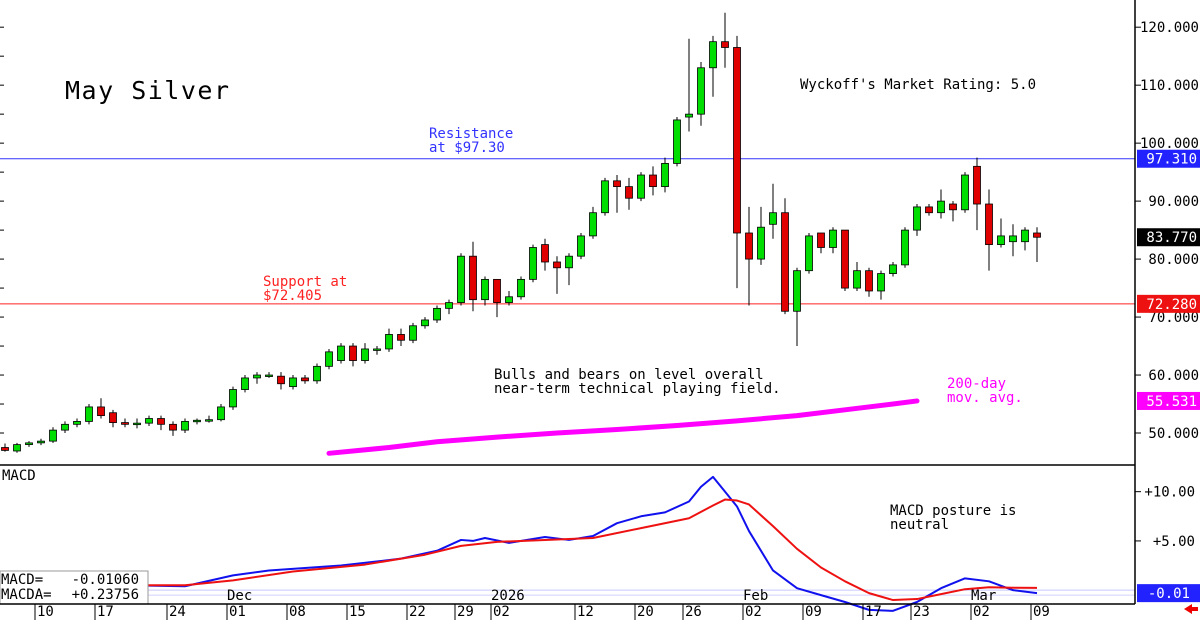 The height and width of the screenshot is (625, 1200). Describe the element at coordinates (467, 148) in the screenshot. I see `resistance-label: at $97.30` at that location.